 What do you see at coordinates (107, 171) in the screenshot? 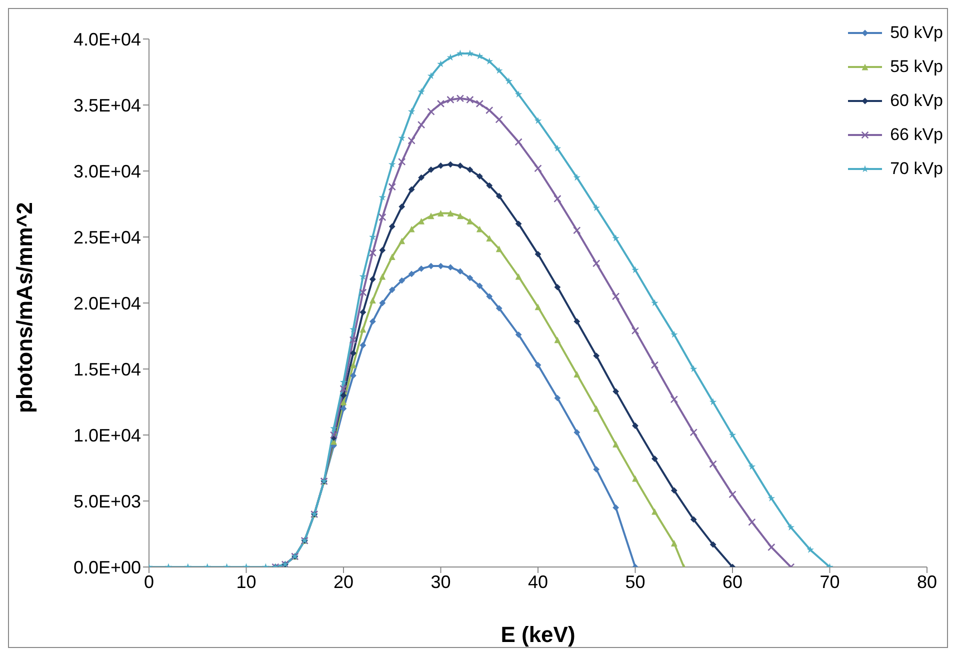
I see `y-tick-label: 3.0E+04` at bounding box center [107, 171].